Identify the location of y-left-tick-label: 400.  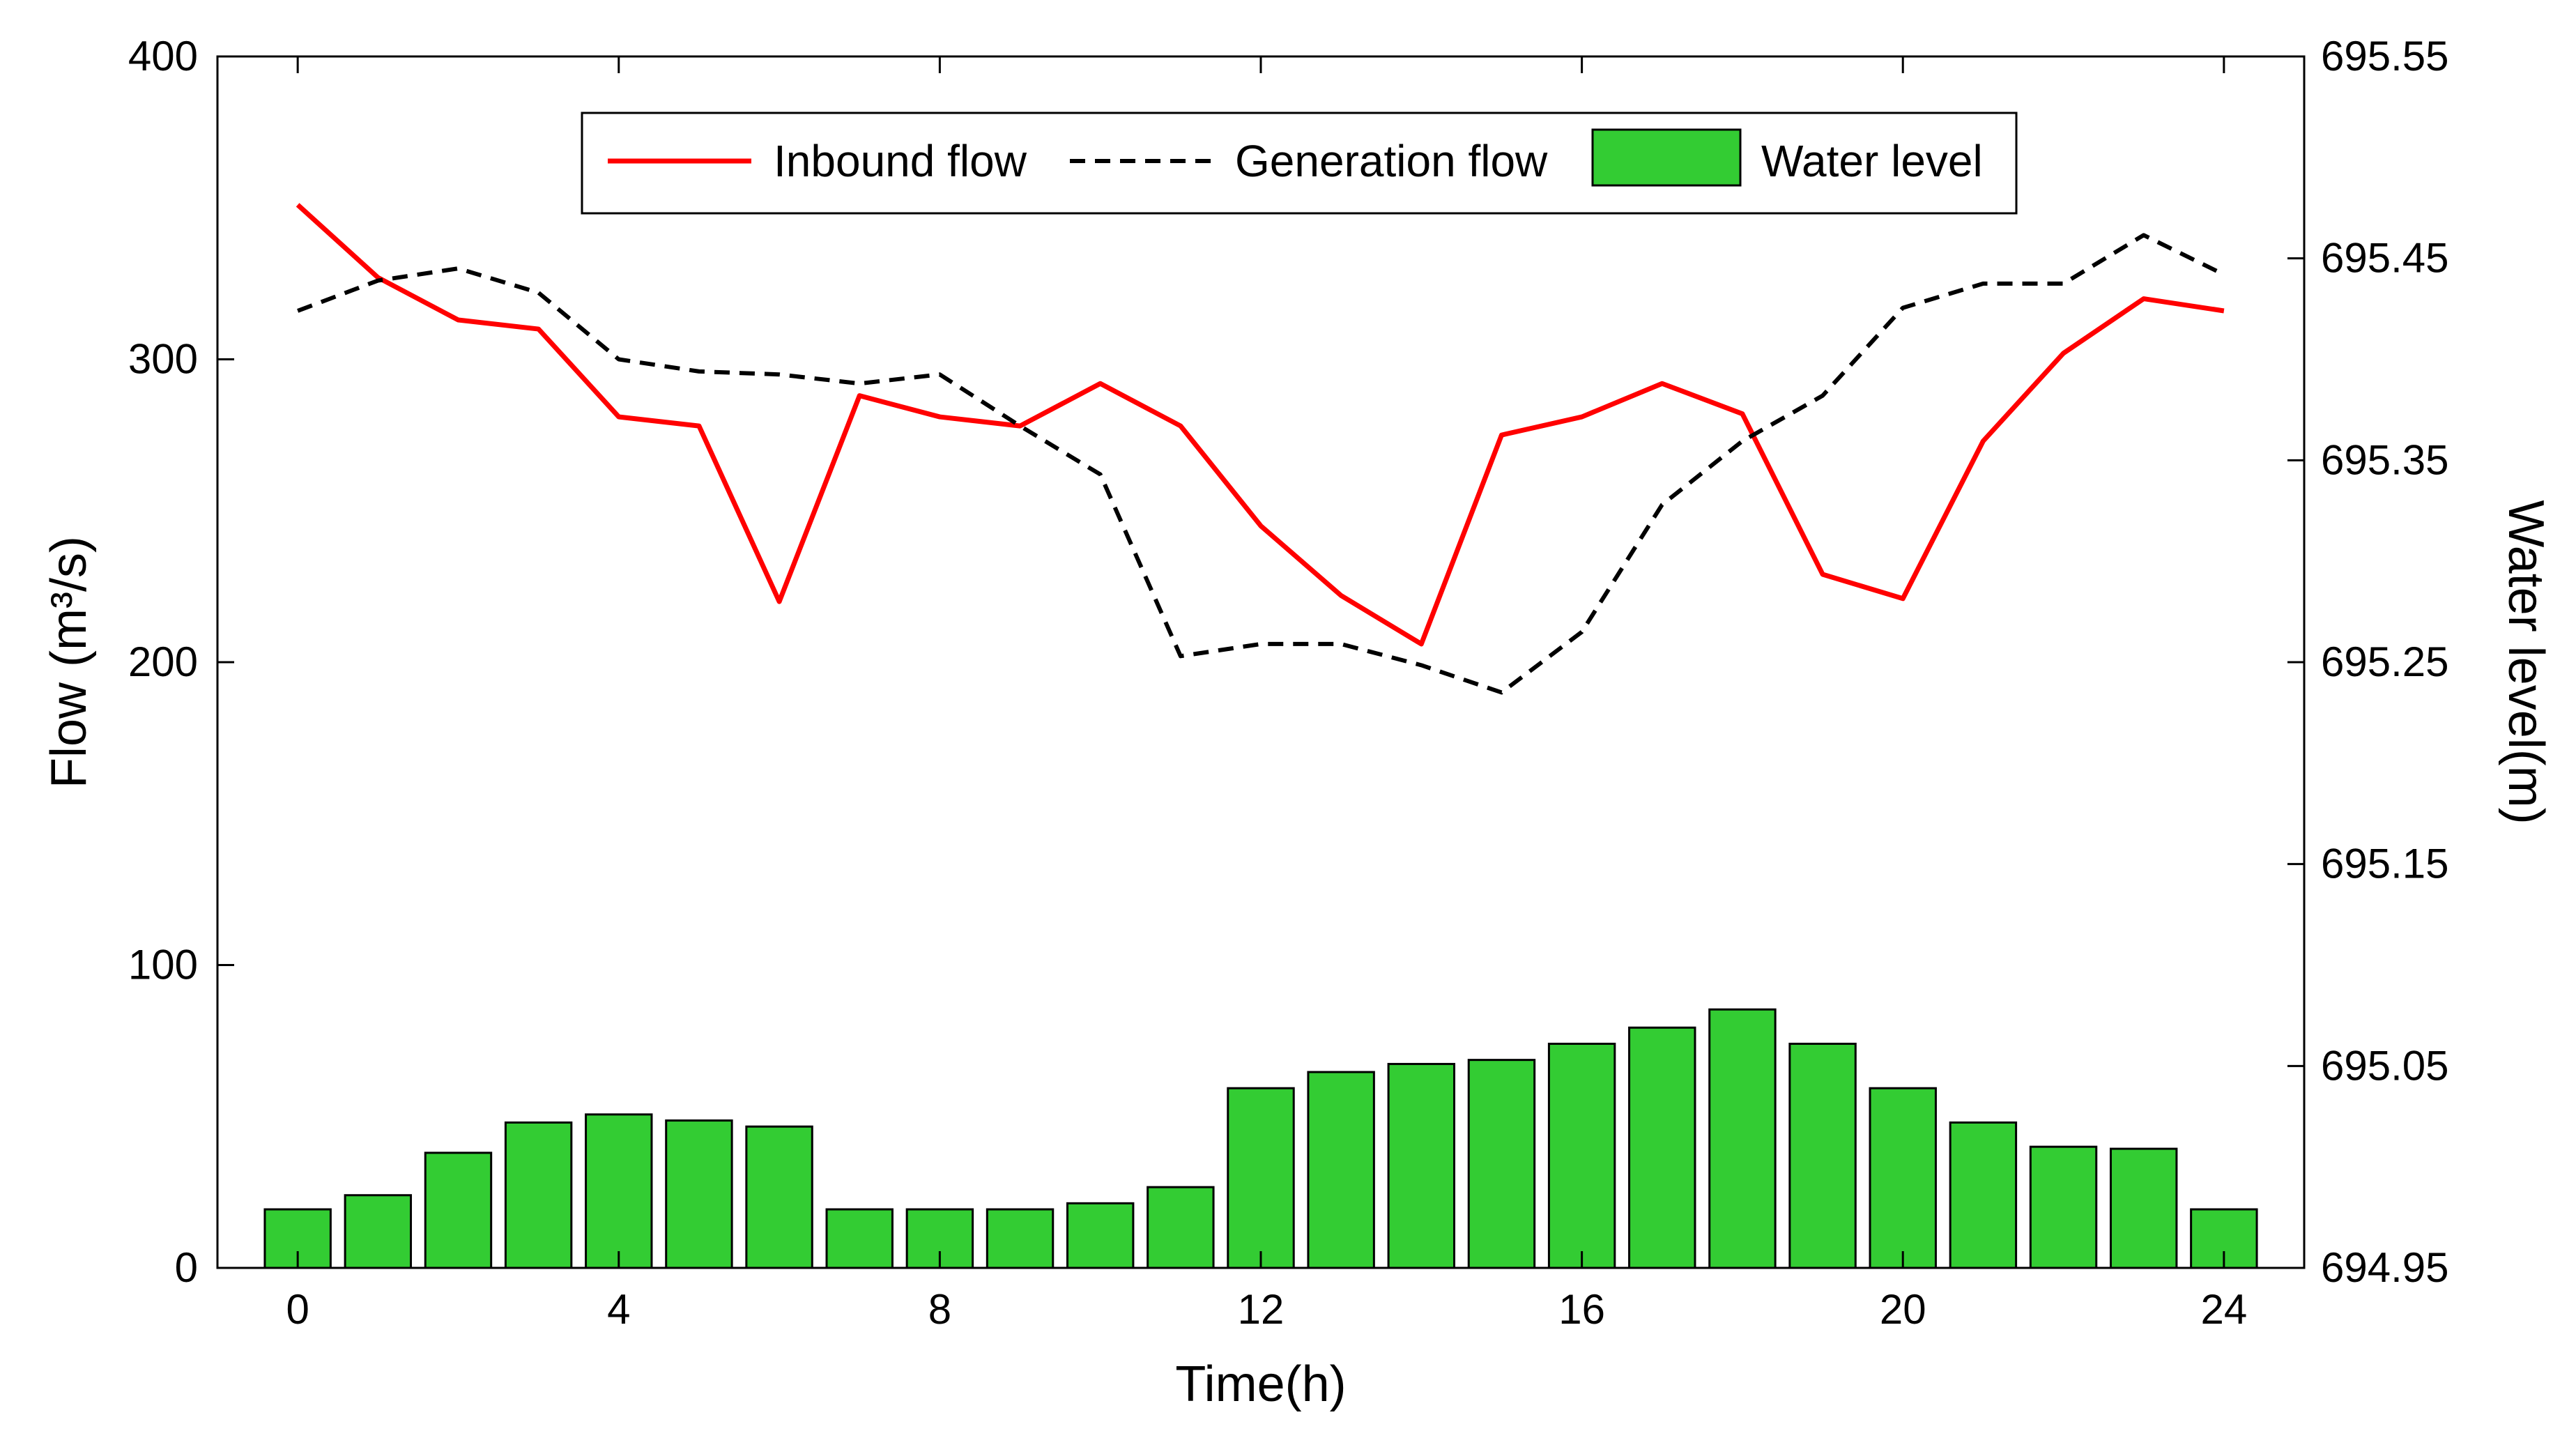
(163, 56).